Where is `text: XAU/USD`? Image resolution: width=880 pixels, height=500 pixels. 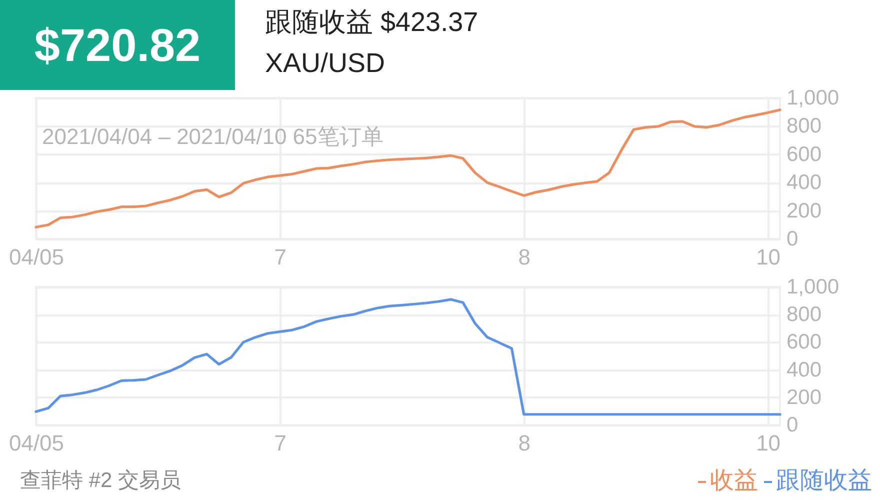
text: XAU/USD is located at coordinates (325, 63).